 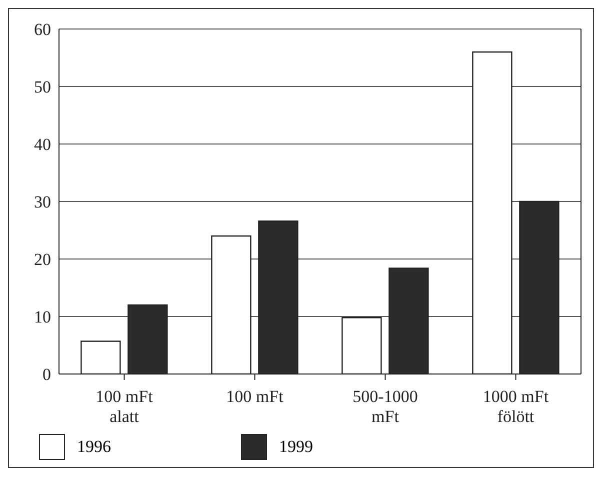 What do you see at coordinates (46, 374) in the screenshot?
I see `y-tick-label: 0` at bounding box center [46, 374].